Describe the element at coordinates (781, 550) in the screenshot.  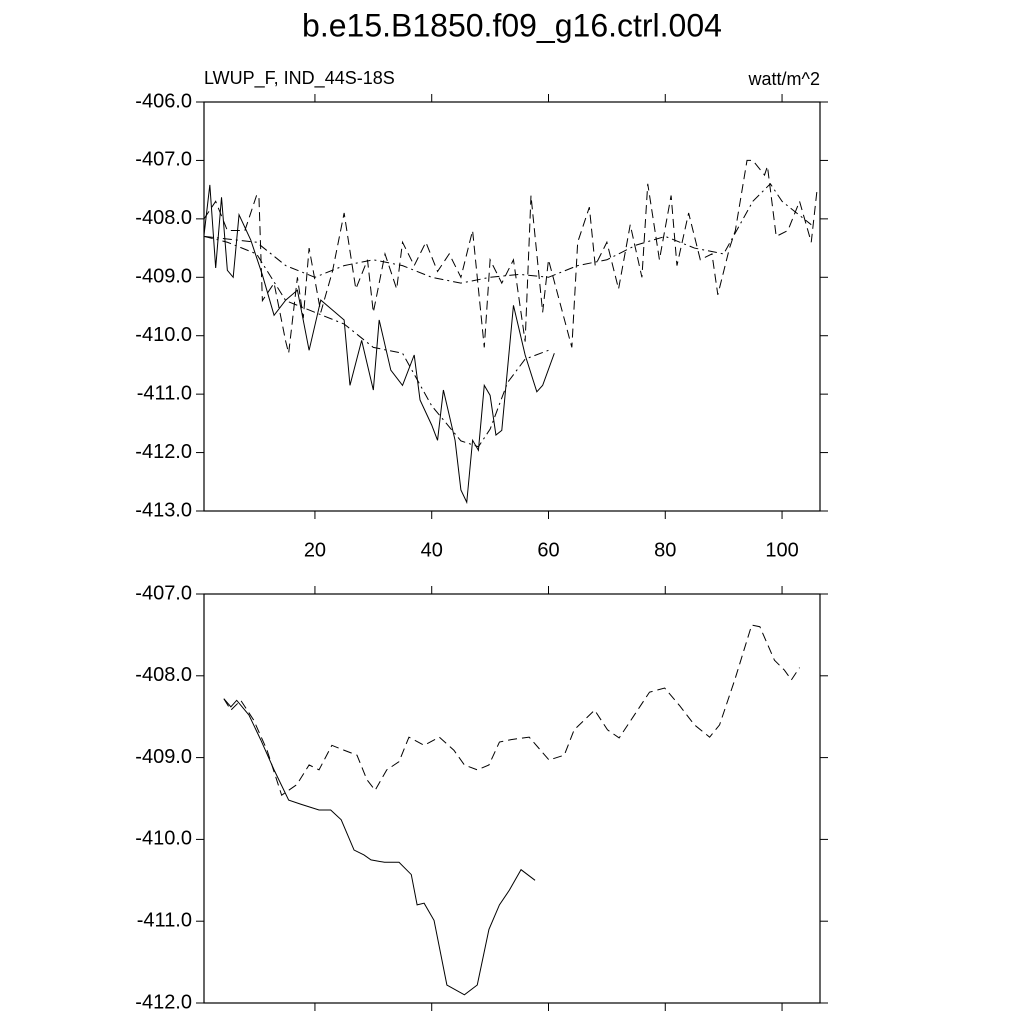
I see `x-tick-label: 100` at that location.